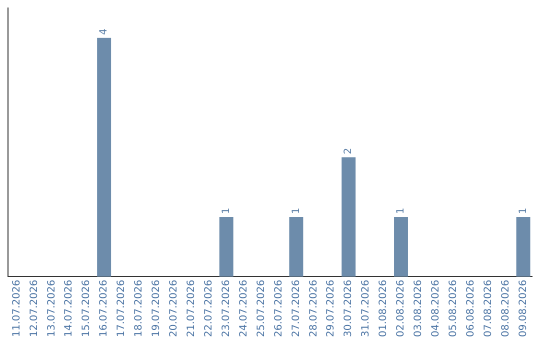 The width and height of the screenshot is (540, 340). I want to click on x-tick-label: 27.07.2026, so click(296, 309).